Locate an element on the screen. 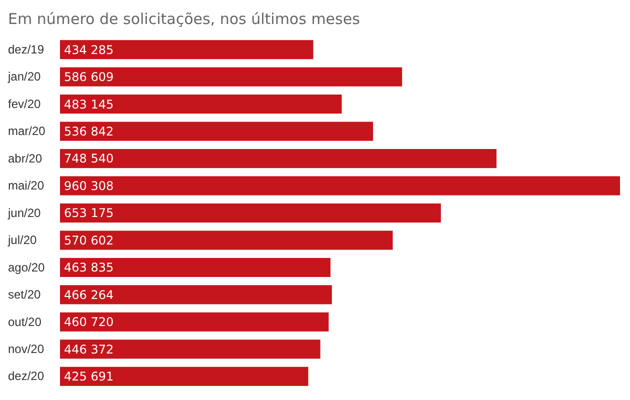  y-tick-label: ago/20 is located at coordinates (27, 267).